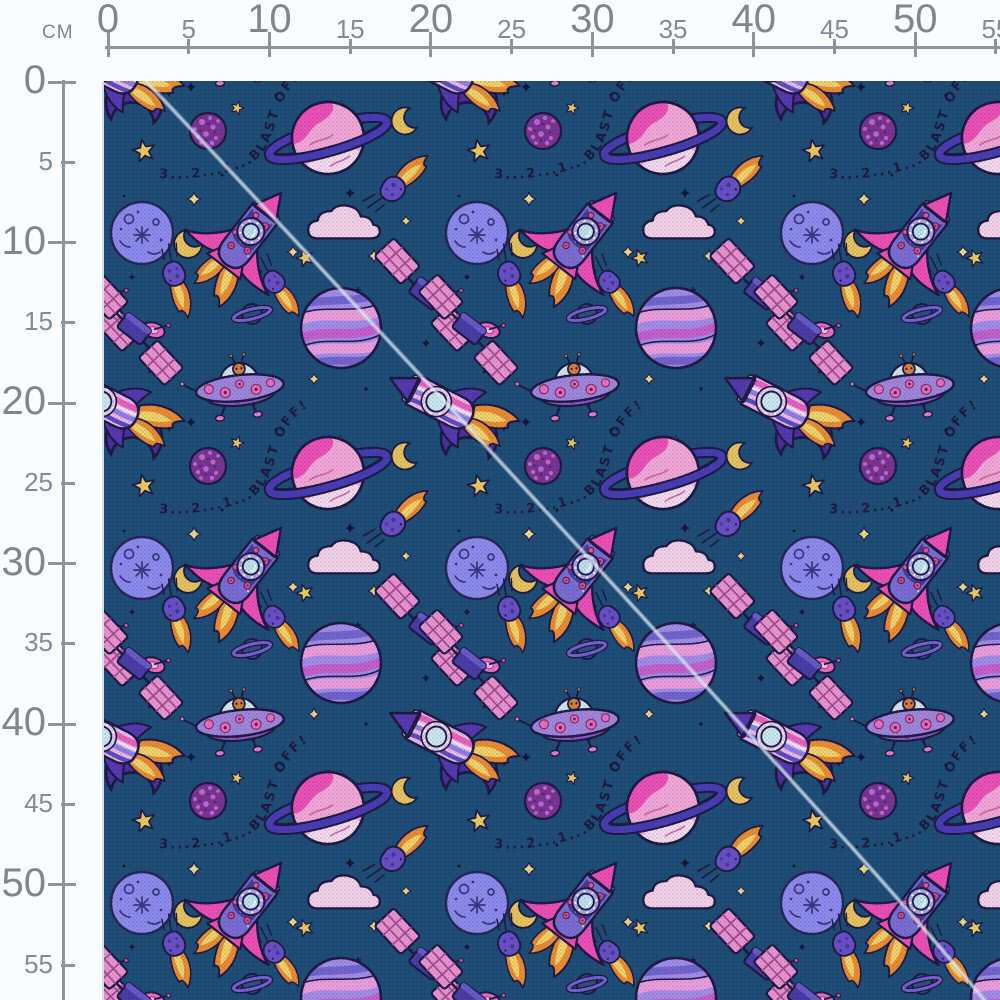  What do you see at coordinates (63, 540) in the screenshot?
I see `vertical-ruler-line` at bounding box center [63, 540].